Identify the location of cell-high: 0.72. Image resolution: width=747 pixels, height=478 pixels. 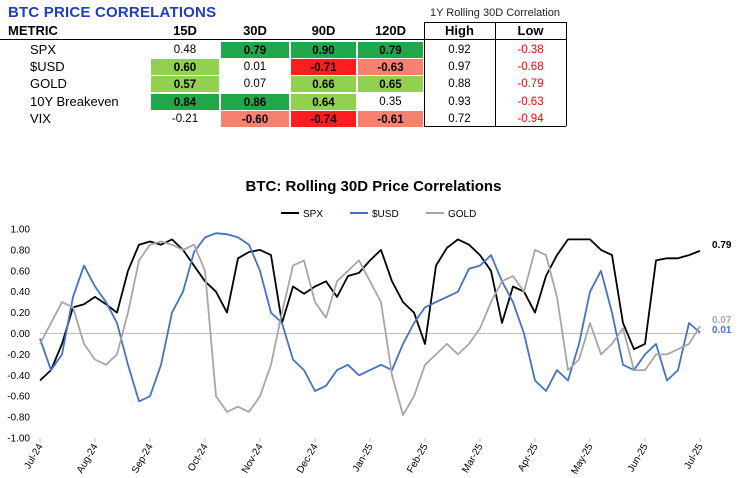
(459, 118).